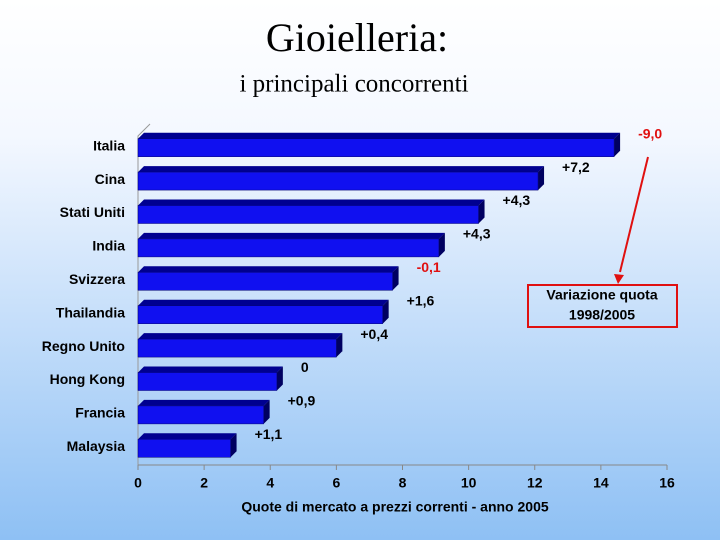  What do you see at coordinates (336, 483) in the screenshot?
I see `x-tick-label: 6` at bounding box center [336, 483].